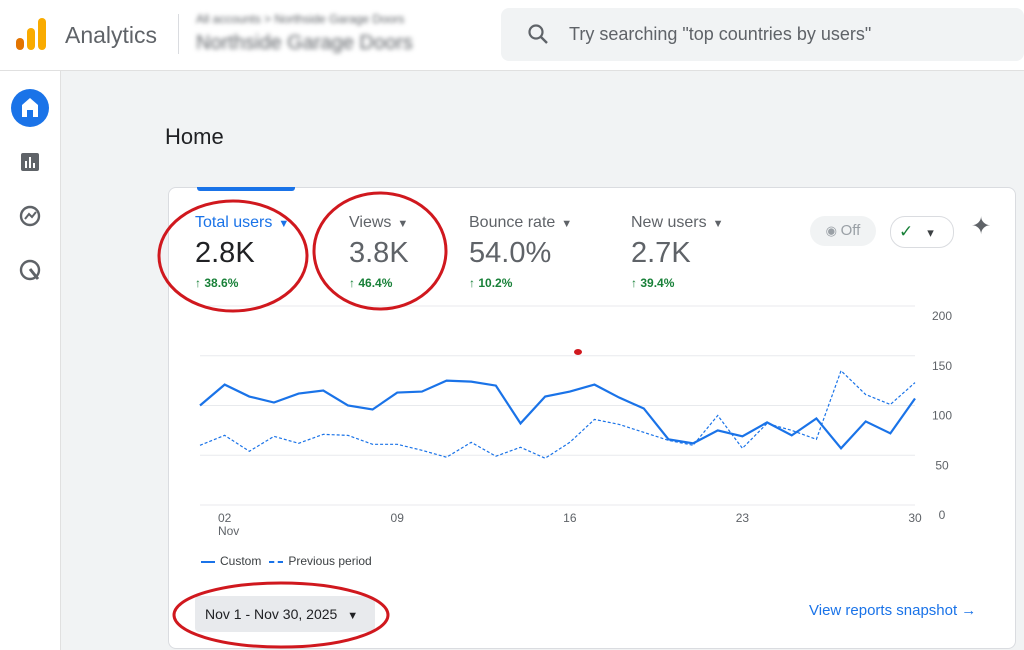 This screenshot has width=1024, height=650. I want to click on metric-change: ↑ 46.4%, so click(379, 283).